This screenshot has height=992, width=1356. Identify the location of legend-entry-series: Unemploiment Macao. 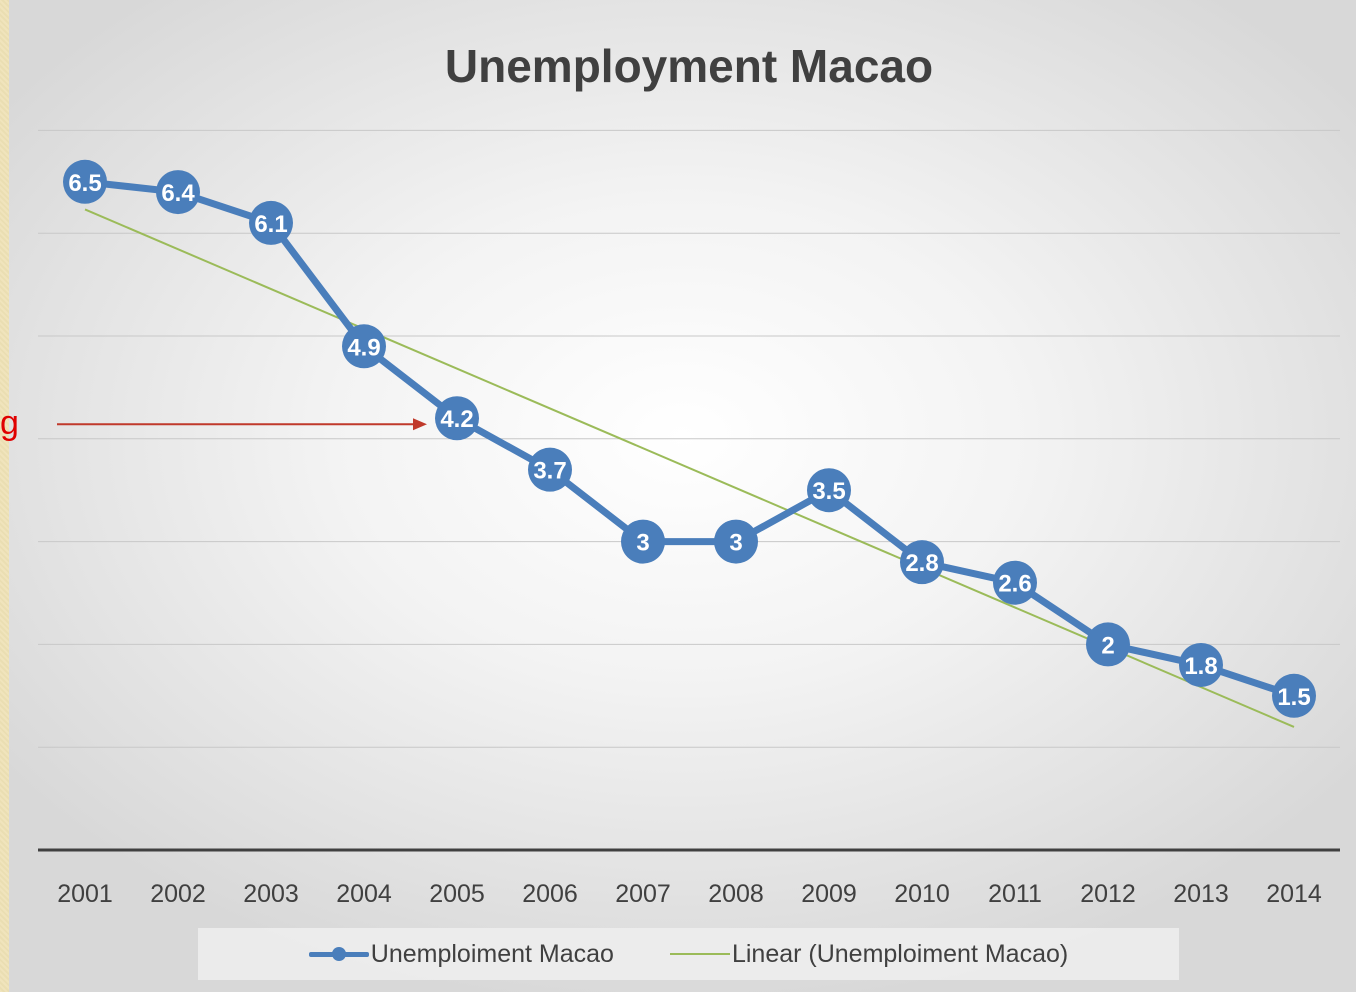
(461, 954).